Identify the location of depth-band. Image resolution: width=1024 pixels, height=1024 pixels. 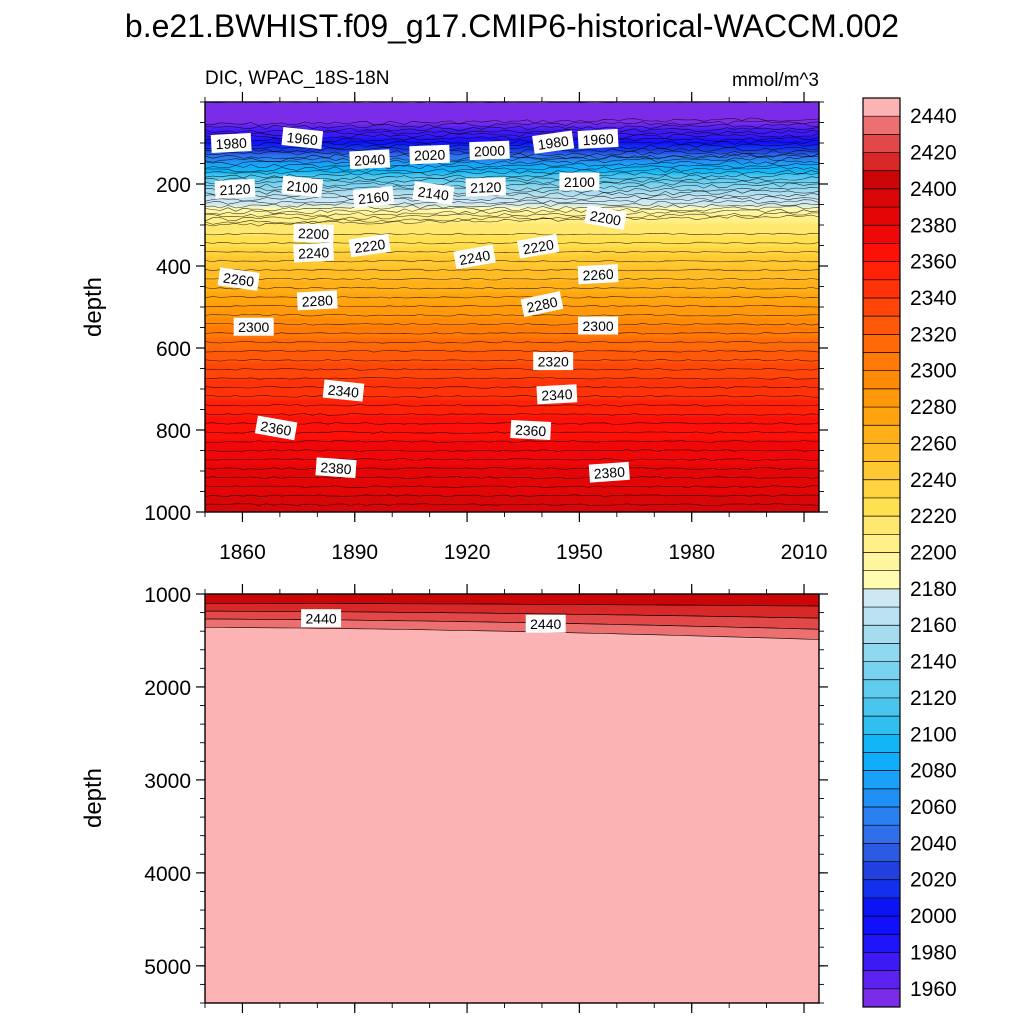
(512, 629).